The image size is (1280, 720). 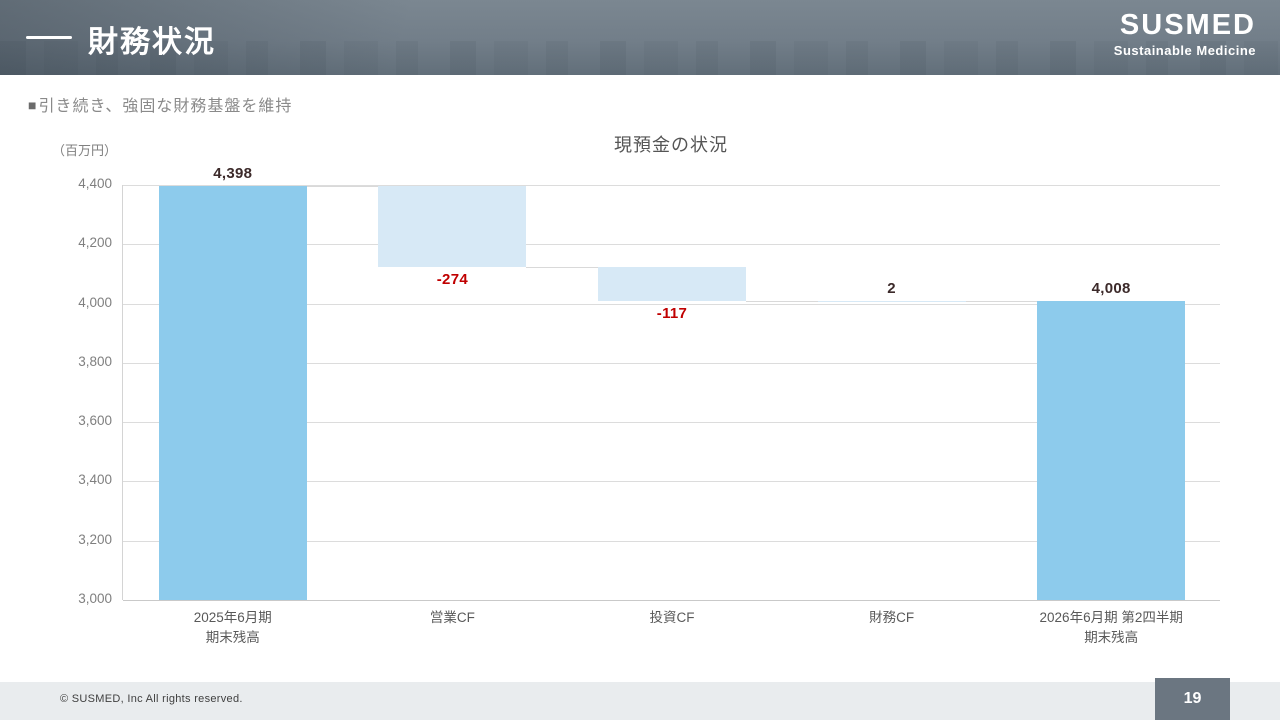 I want to click on slide-subtitle: ■ 引き続き、強固な財務基盤を維持, so click(x=160, y=104).